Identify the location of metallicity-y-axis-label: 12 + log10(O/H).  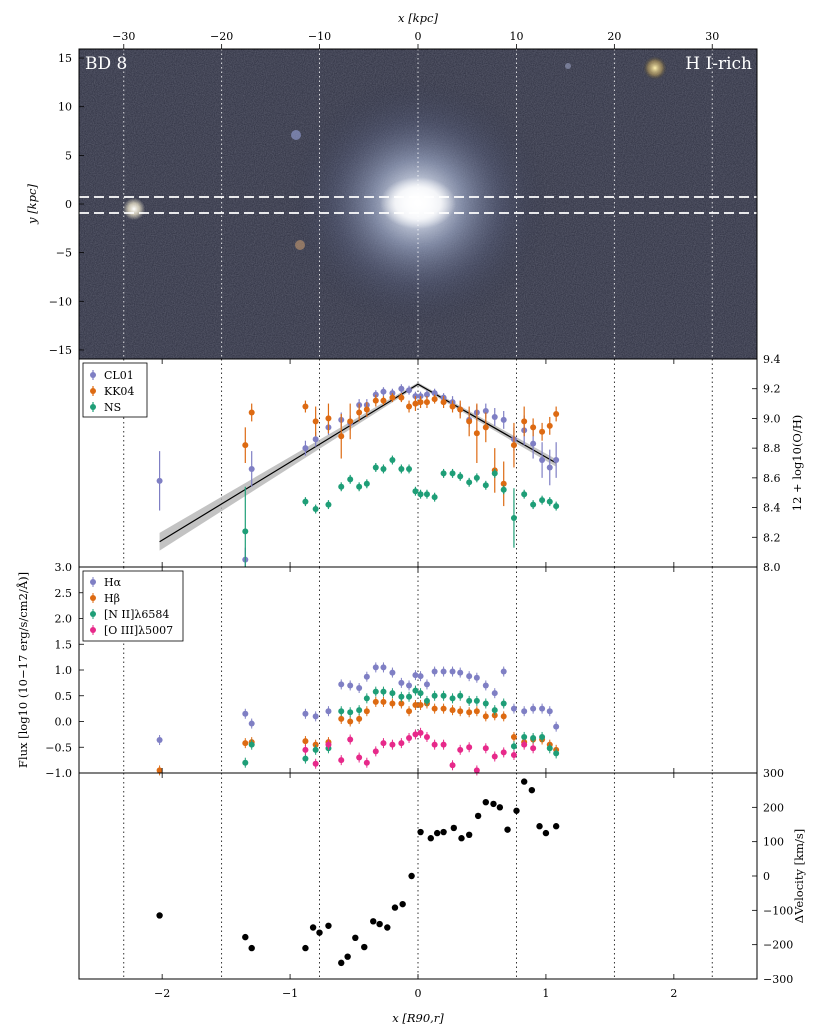
(797, 463).